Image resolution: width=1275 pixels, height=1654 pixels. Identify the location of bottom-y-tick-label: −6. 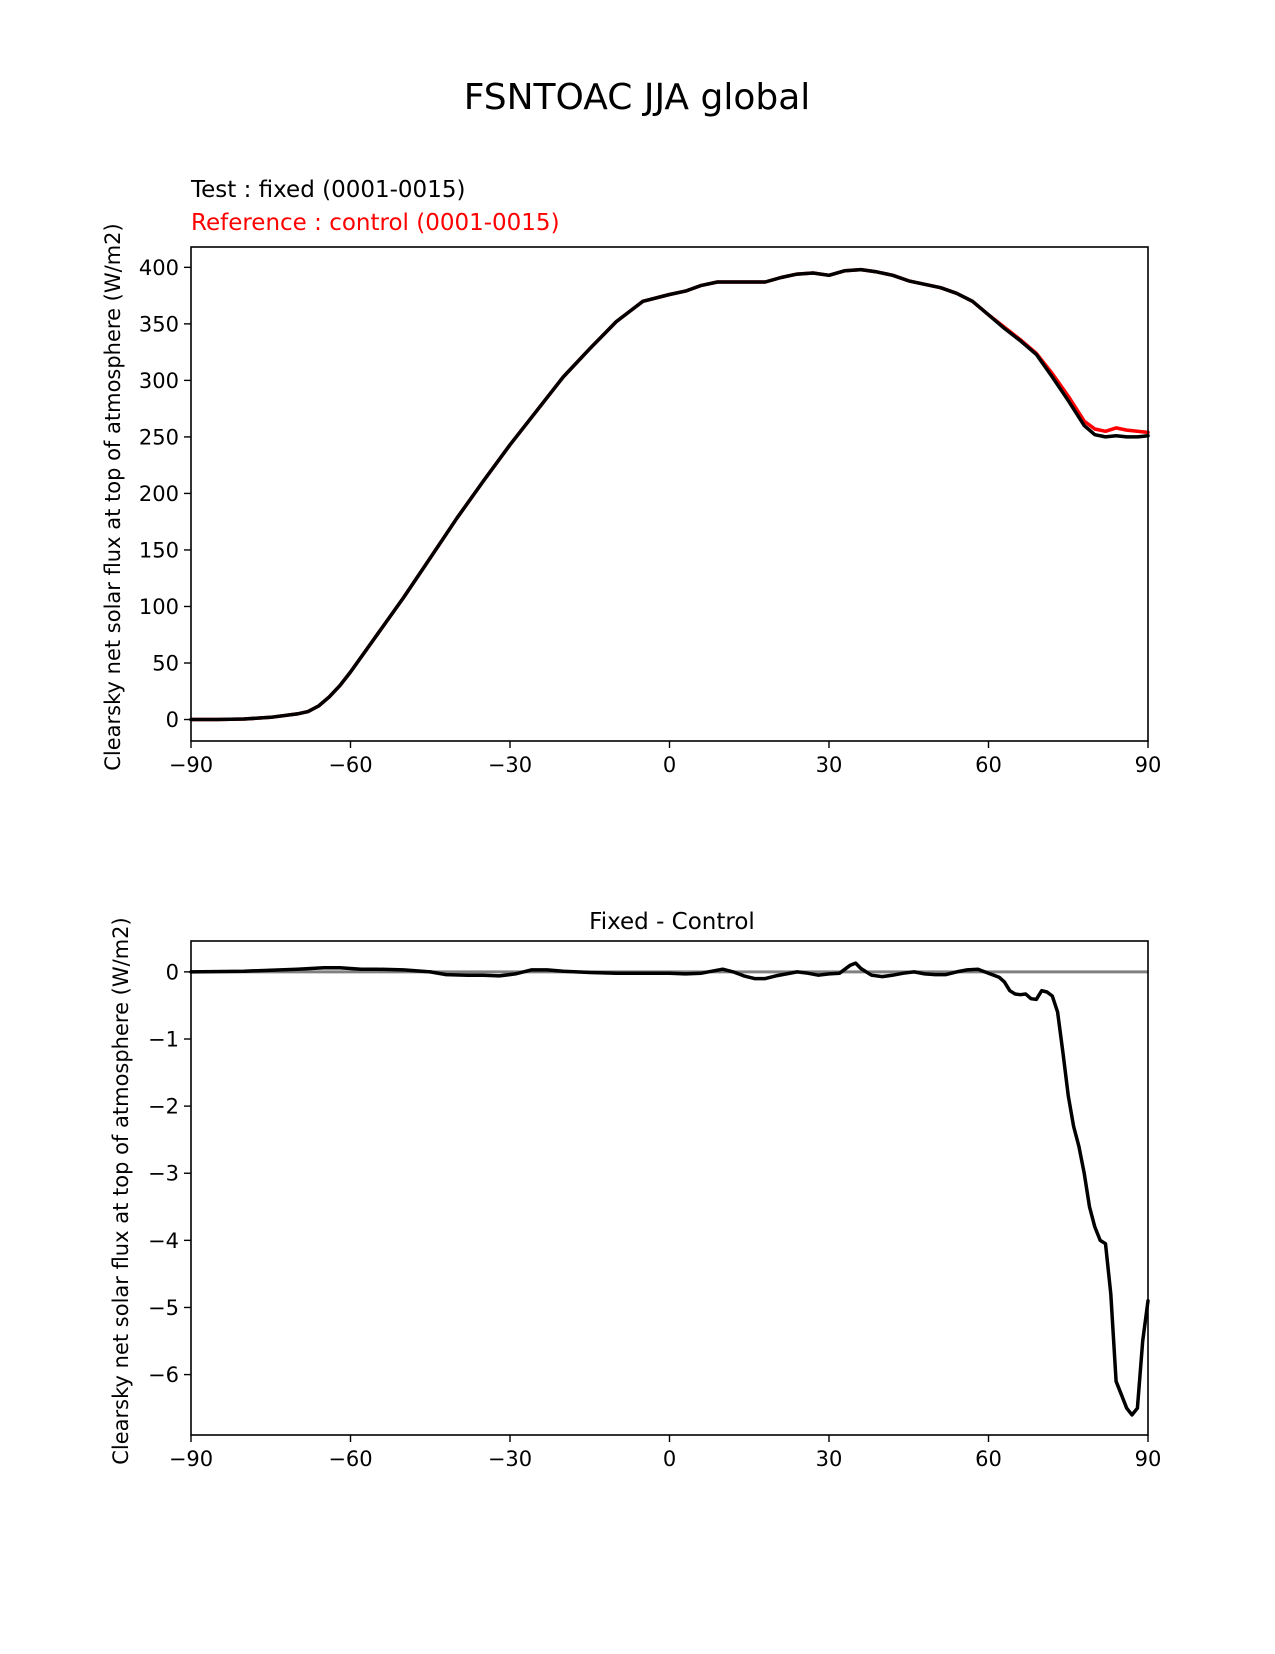
(163, 1375).